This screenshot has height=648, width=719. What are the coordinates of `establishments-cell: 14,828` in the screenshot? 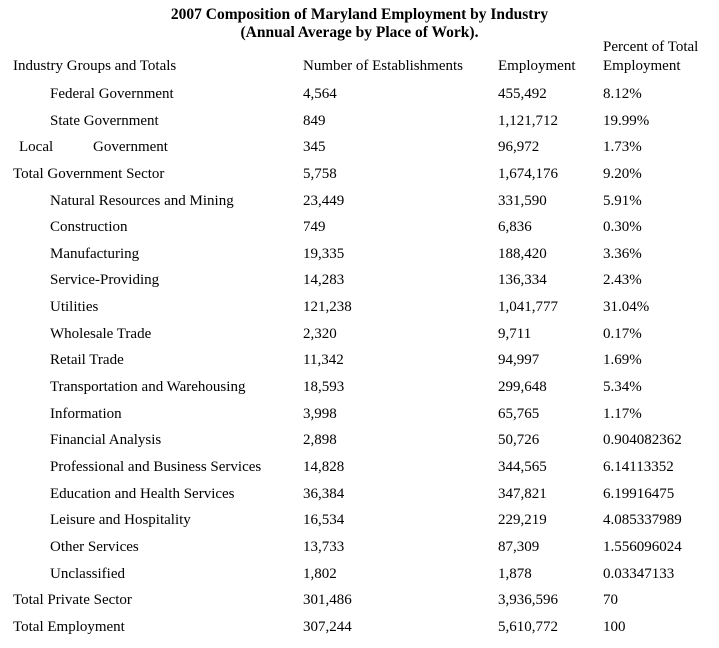 It's located at (324, 466).